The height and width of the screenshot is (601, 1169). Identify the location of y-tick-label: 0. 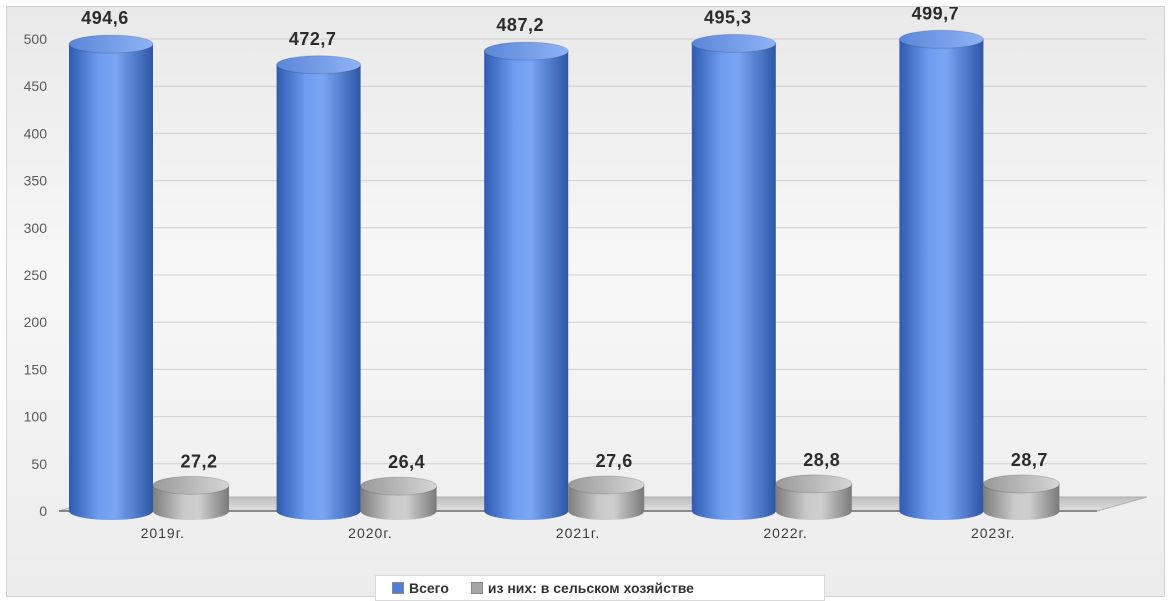
(43, 511).